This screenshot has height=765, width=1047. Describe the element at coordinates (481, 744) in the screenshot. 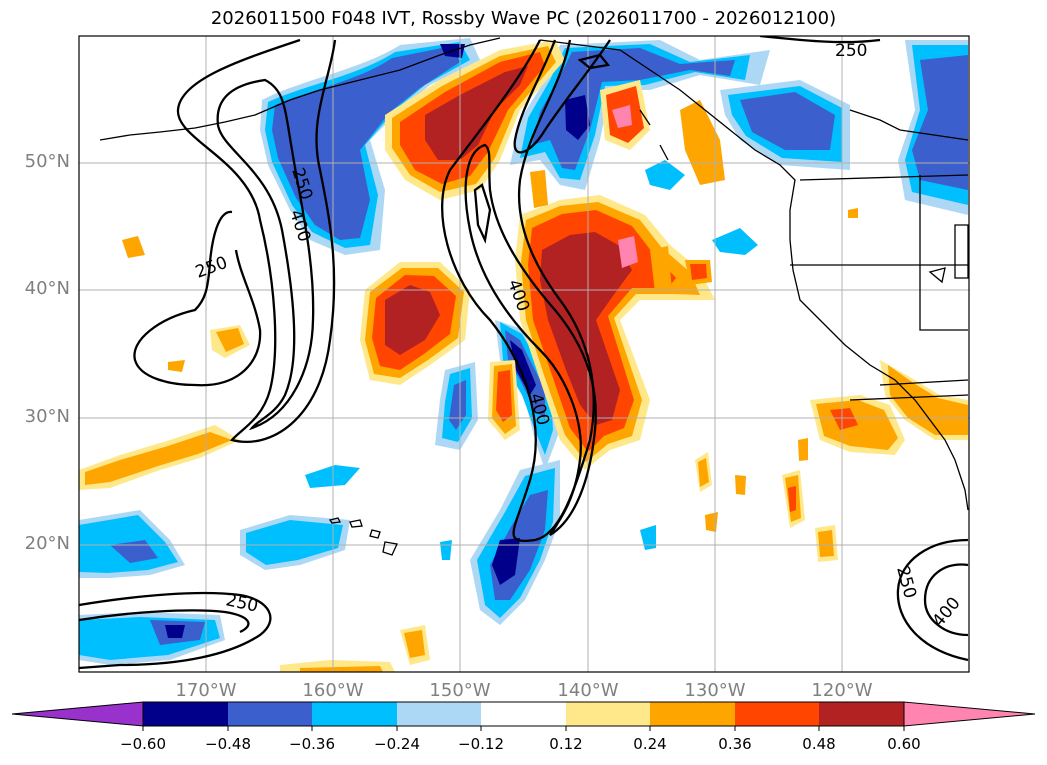

I see `colorbar-tick: −0.12` at that location.